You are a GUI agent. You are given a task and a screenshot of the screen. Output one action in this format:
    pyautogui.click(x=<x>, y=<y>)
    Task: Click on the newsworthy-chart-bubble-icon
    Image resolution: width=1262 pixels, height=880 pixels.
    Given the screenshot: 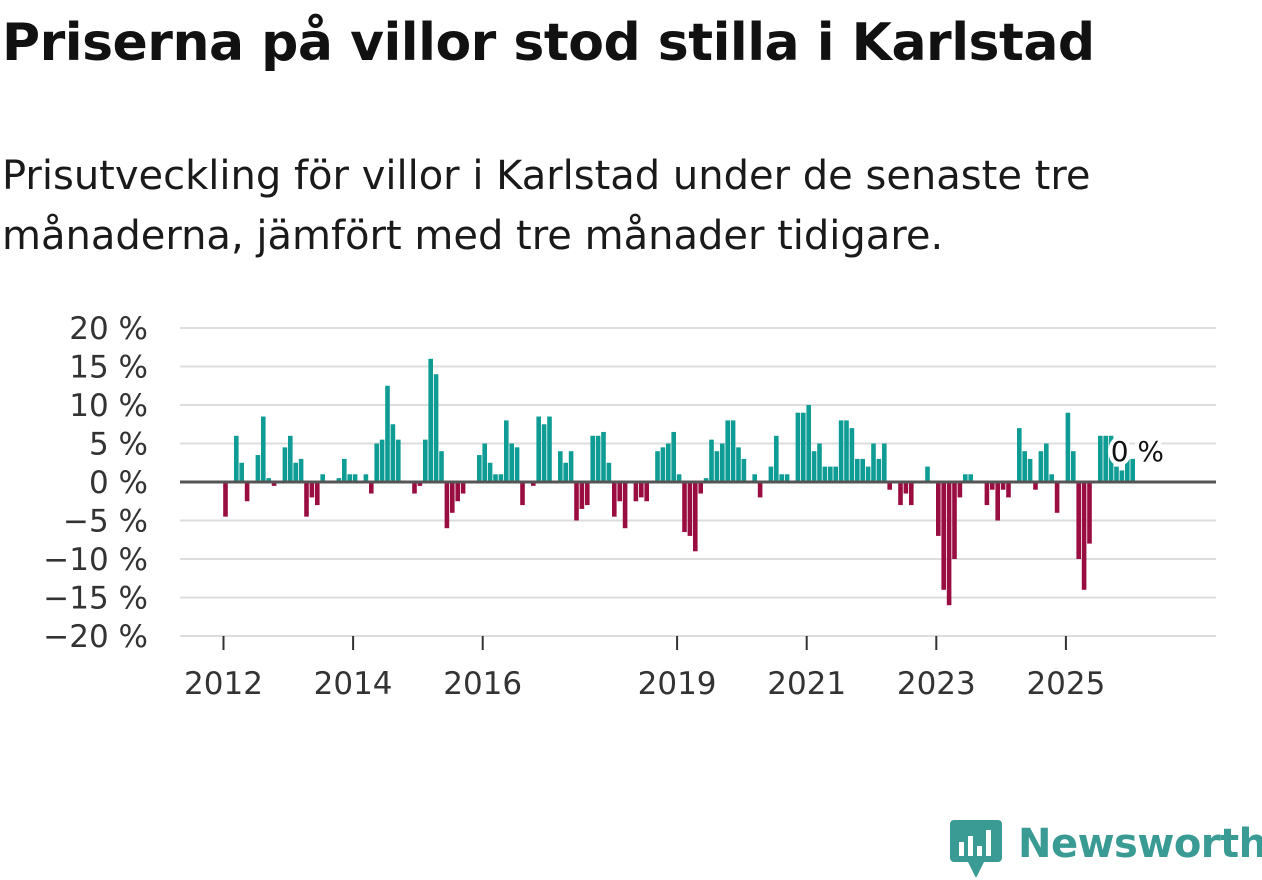 What is the action you would take?
    pyautogui.click(x=976, y=849)
    